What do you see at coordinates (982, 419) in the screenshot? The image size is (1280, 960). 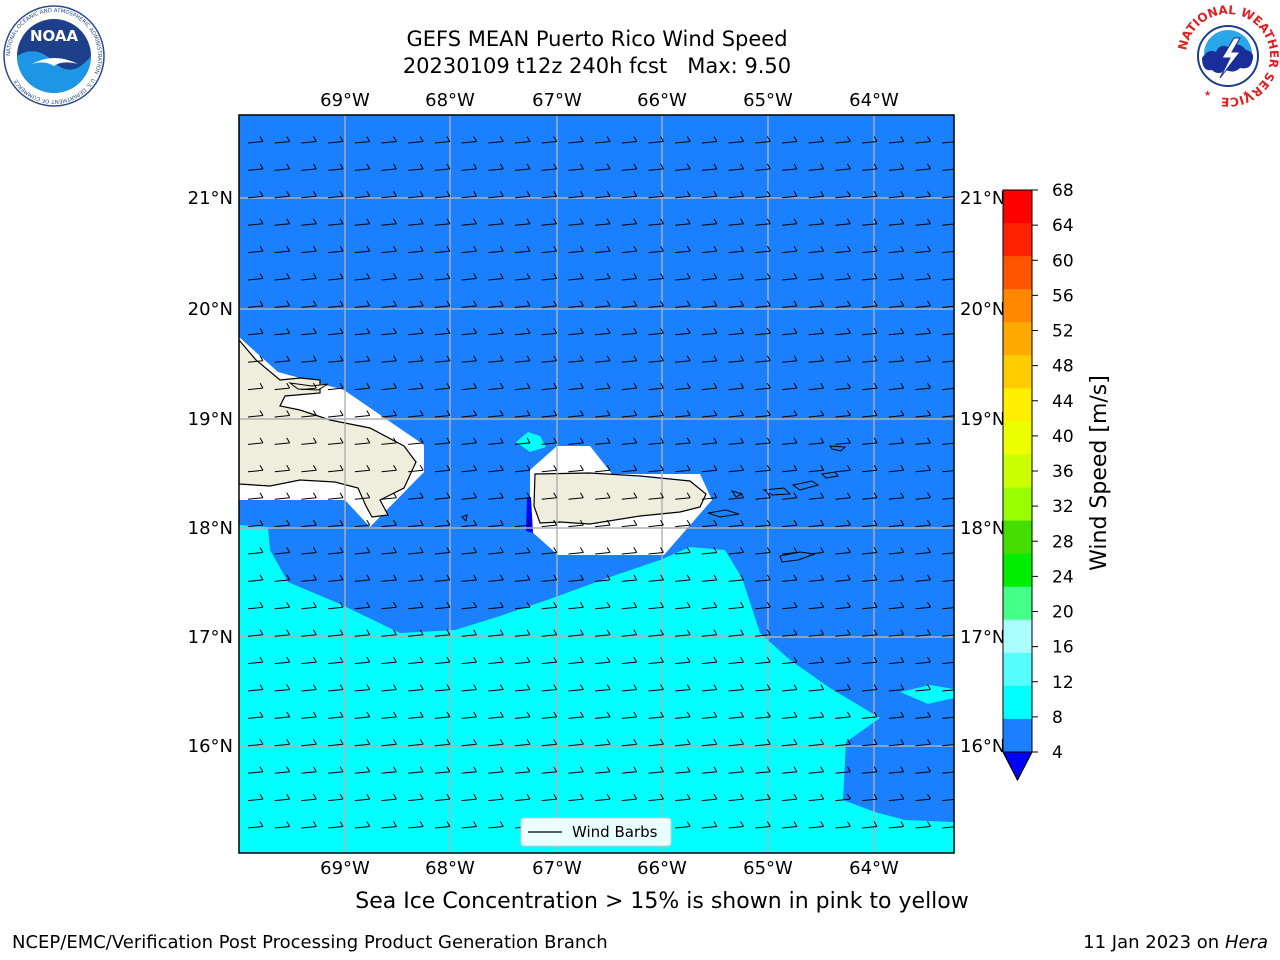 I see `lat-right-19: 19°N` at bounding box center [982, 419].